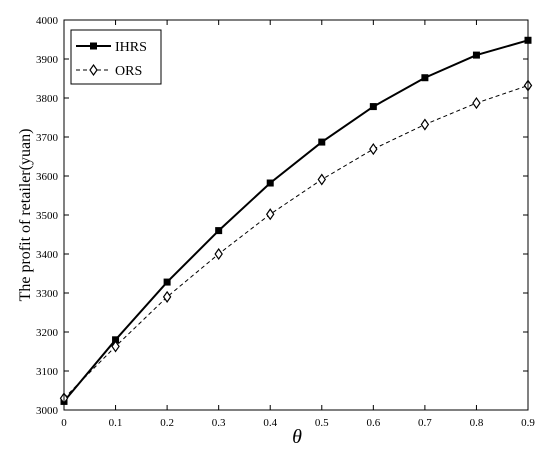  I want to click on y-axis-title: The profit of retailer(yuan), so click(25, 215).